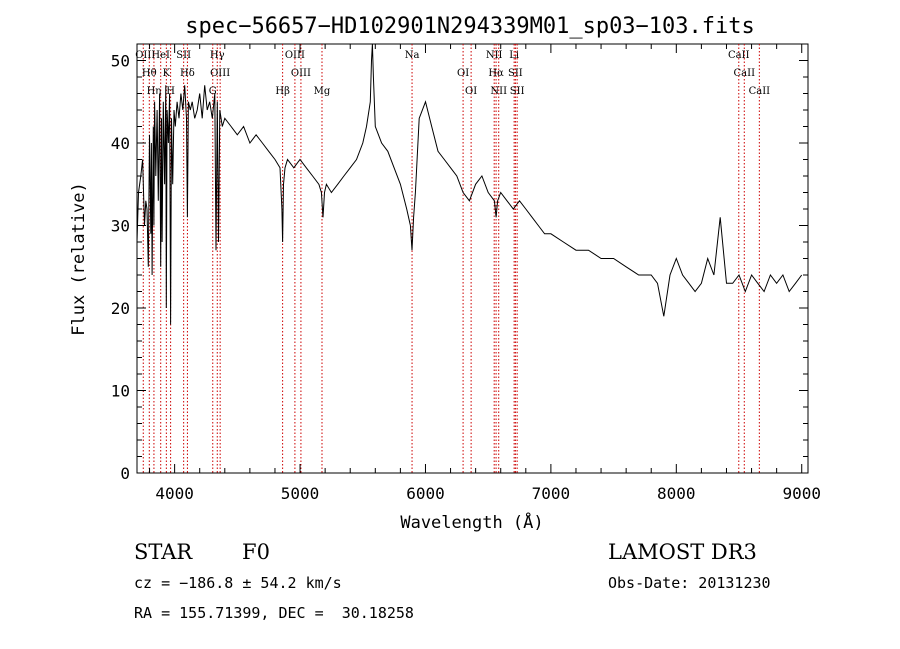 This screenshot has width=900, height=649. What do you see at coordinates (412, 55) in the screenshot?
I see `spectral-line-label: Na` at bounding box center [412, 55].